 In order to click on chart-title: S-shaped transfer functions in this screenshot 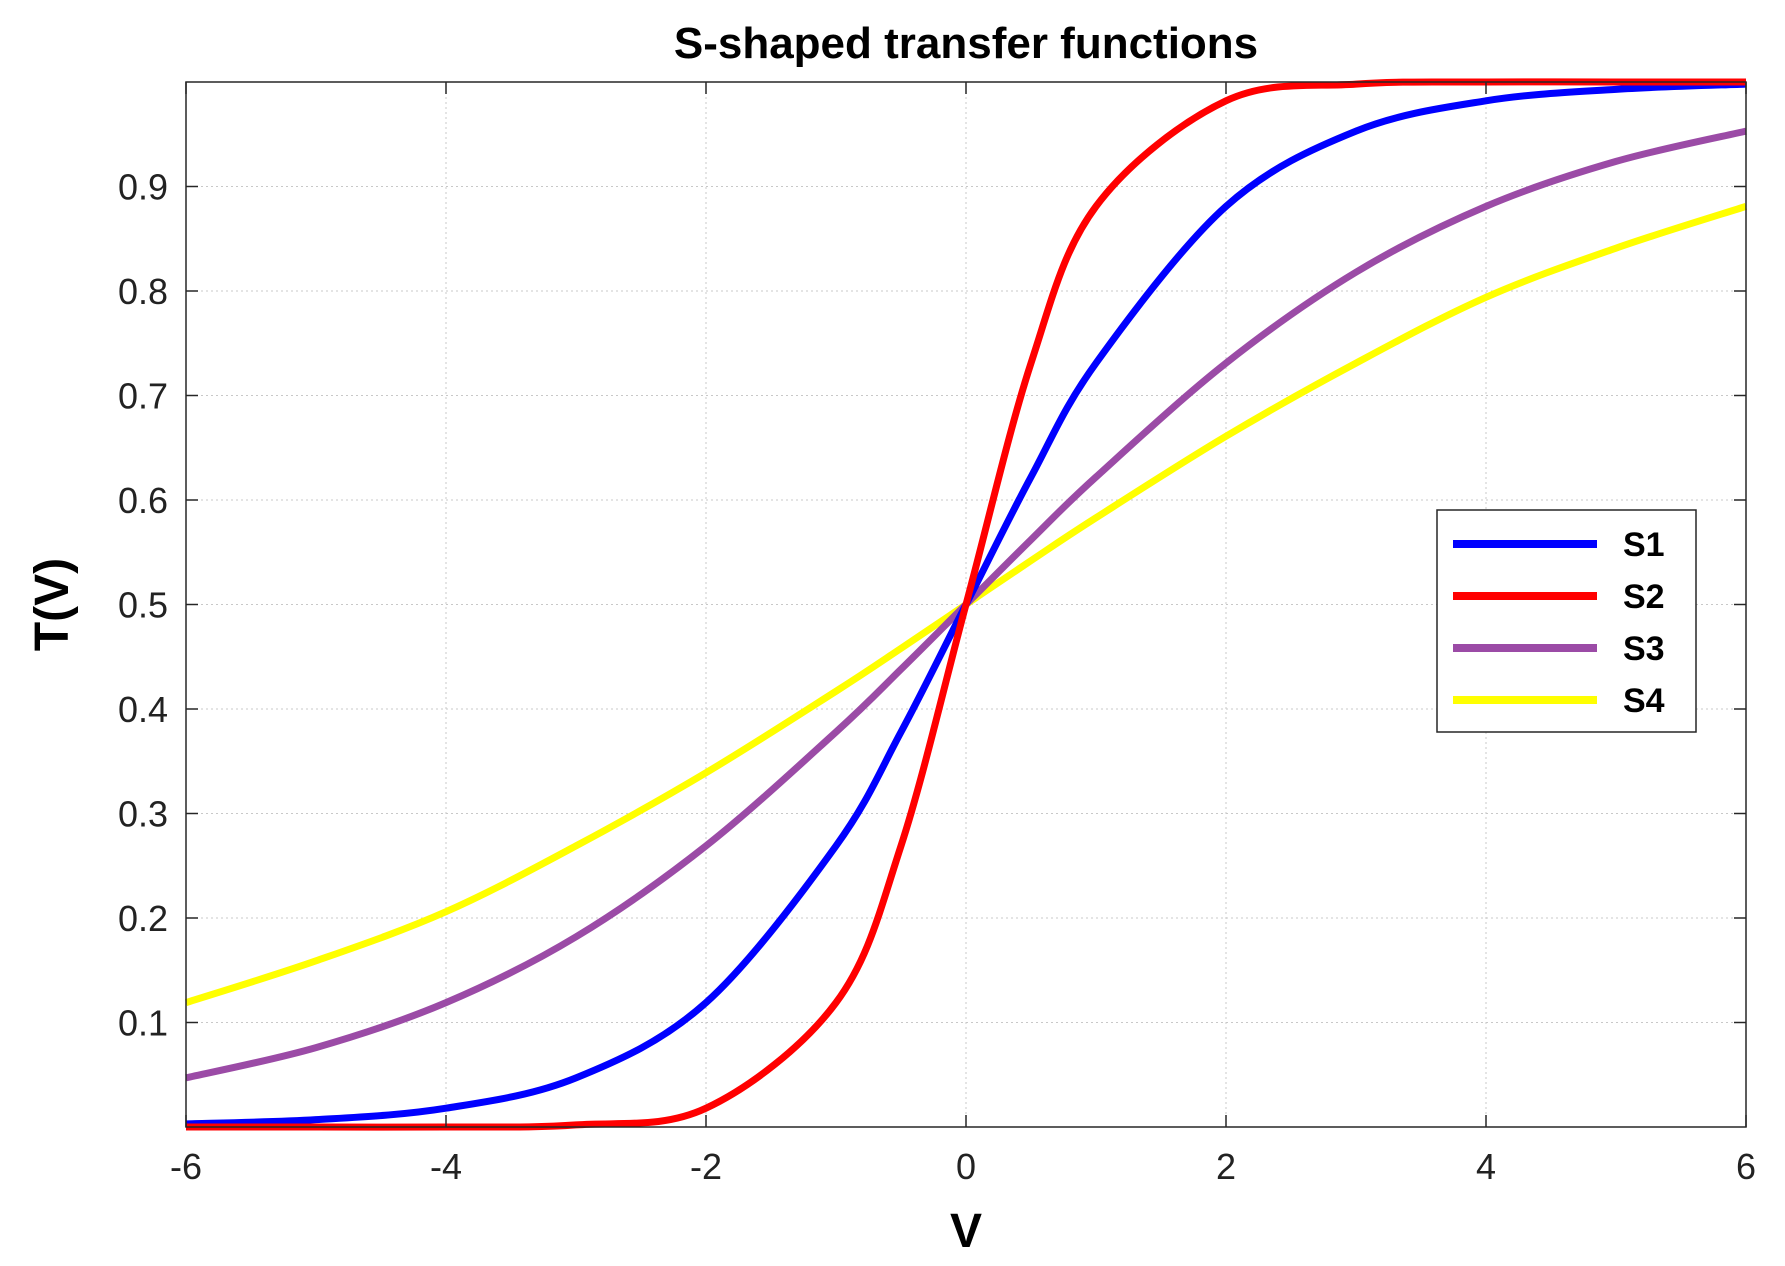, I will do `click(966, 43)`.